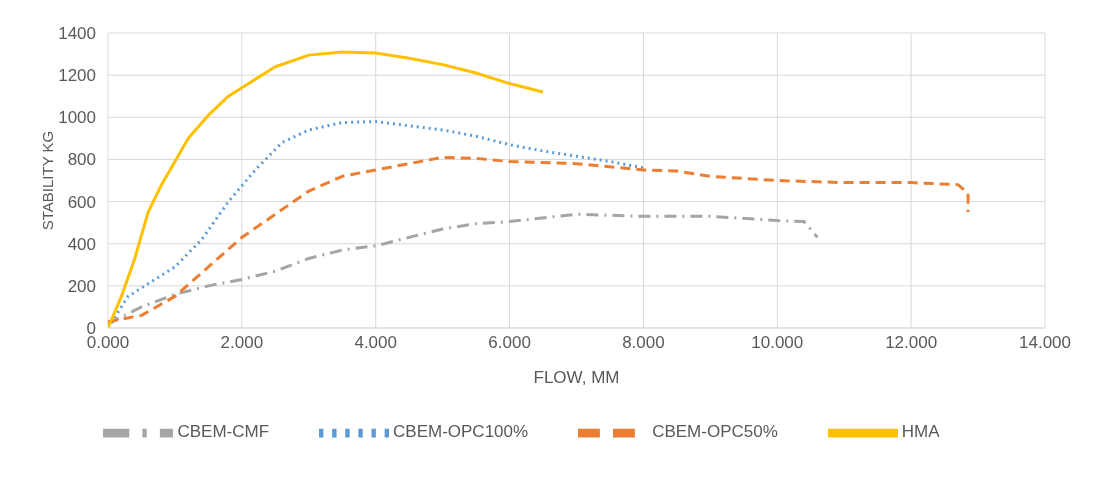 The width and height of the screenshot is (1093, 491). Describe the element at coordinates (48, 180) in the screenshot. I see `y-axis-title: STABILITY KG` at that location.